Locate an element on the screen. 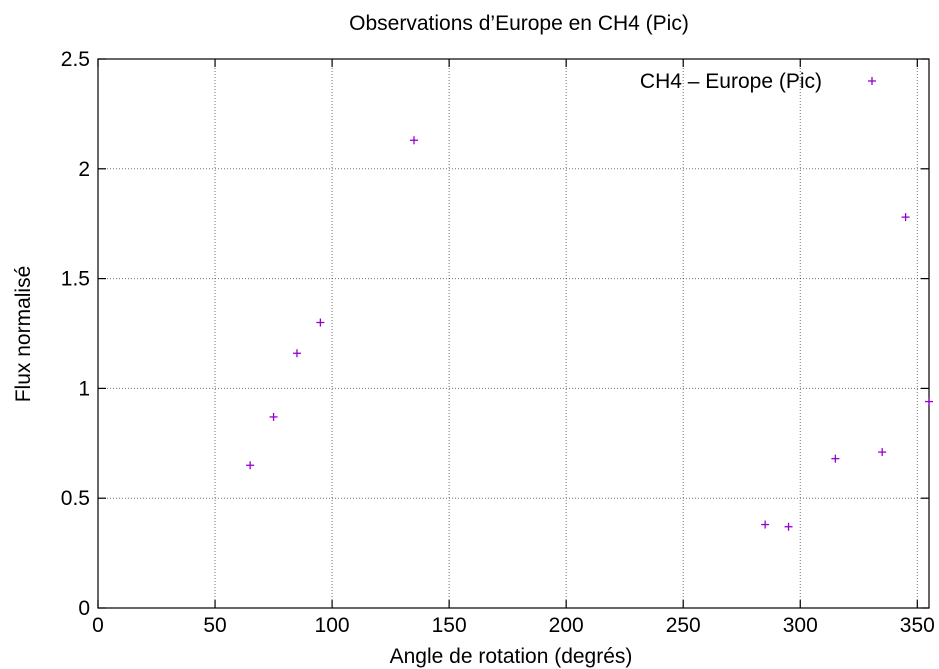  y-tick-label: 2 is located at coordinates (84, 169).